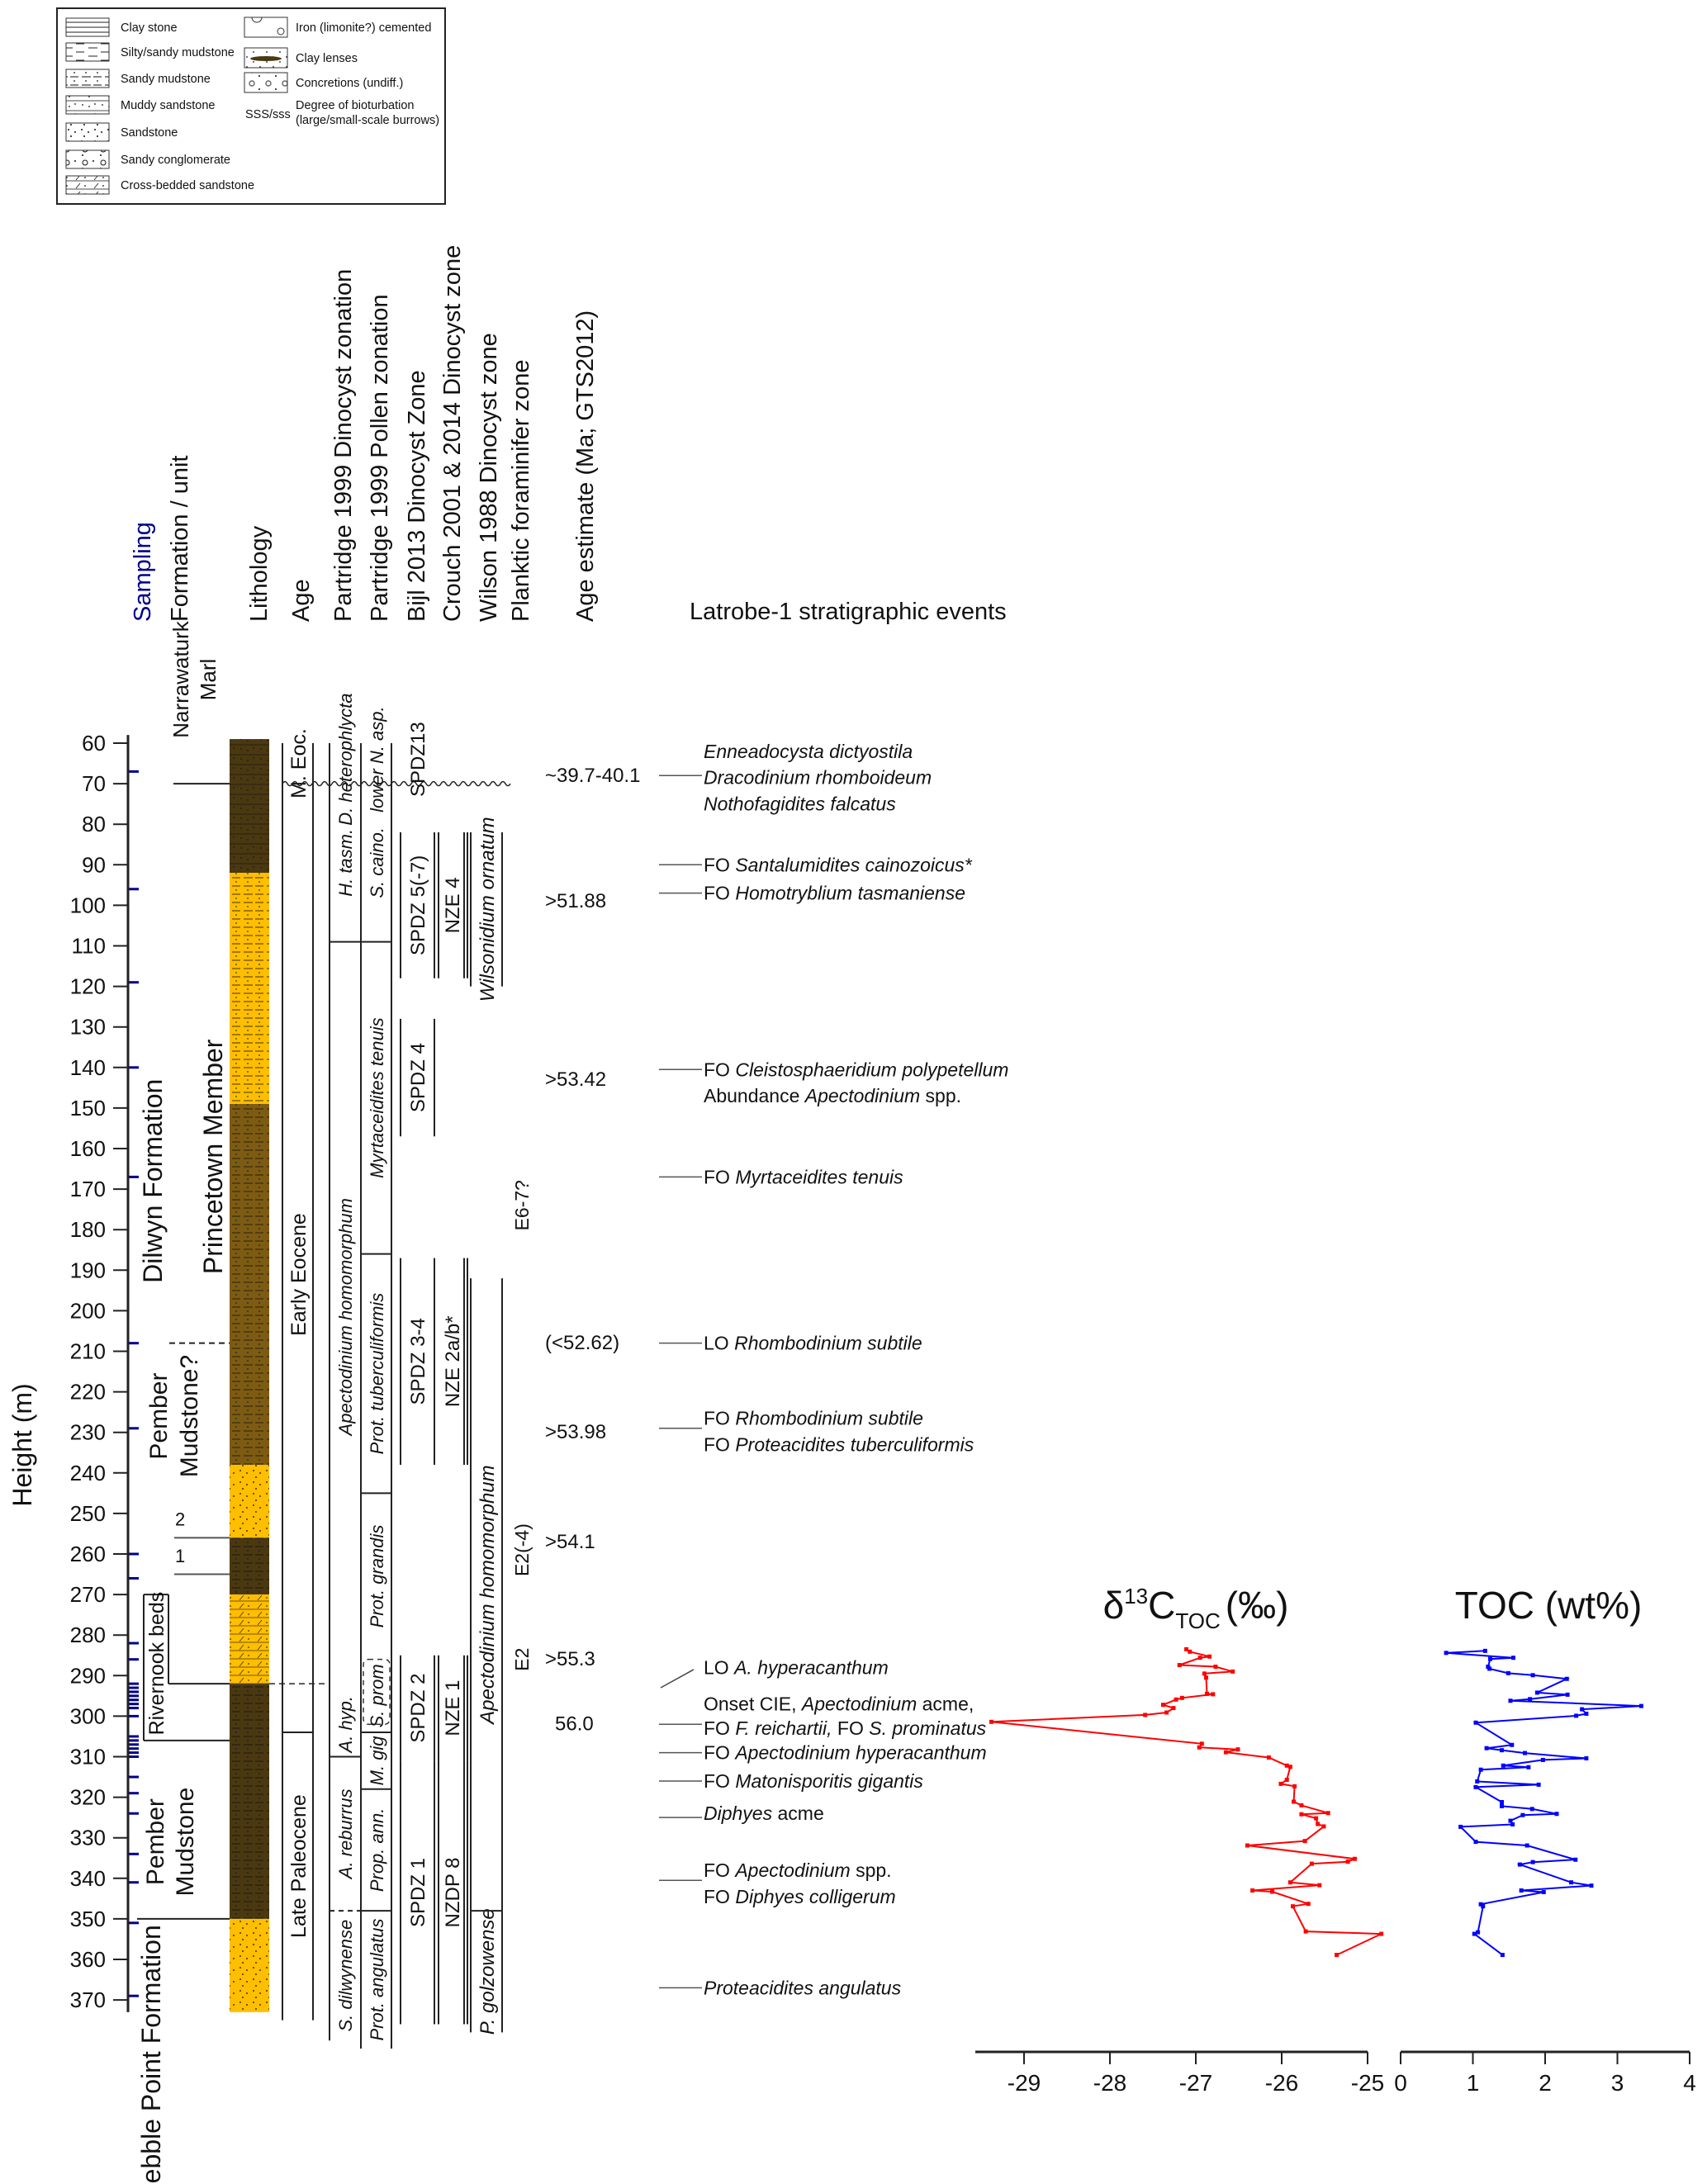 This screenshot has height=2184, width=1707. I want to click on event-text-segment: acme,, so click(945, 1704).